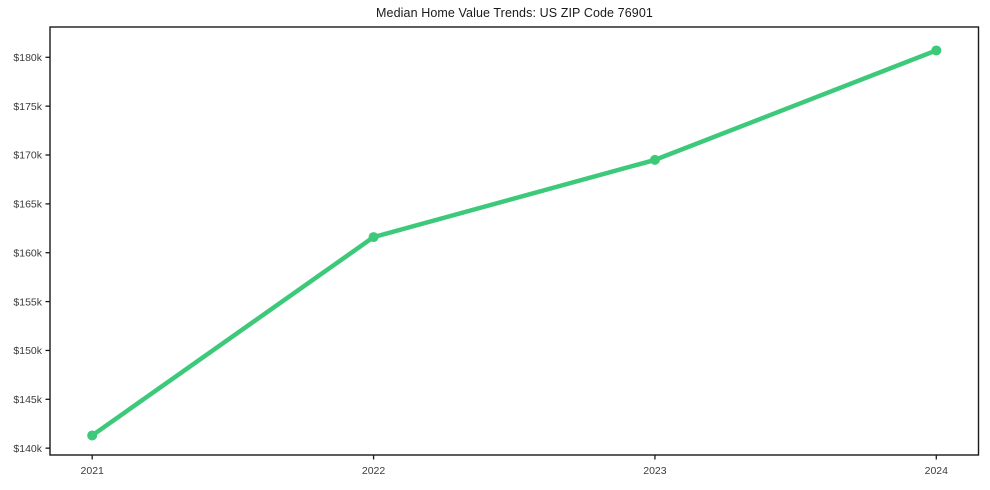 The image size is (990, 490). What do you see at coordinates (93, 471) in the screenshot?
I see `x-tick-label: 2021` at bounding box center [93, 471].